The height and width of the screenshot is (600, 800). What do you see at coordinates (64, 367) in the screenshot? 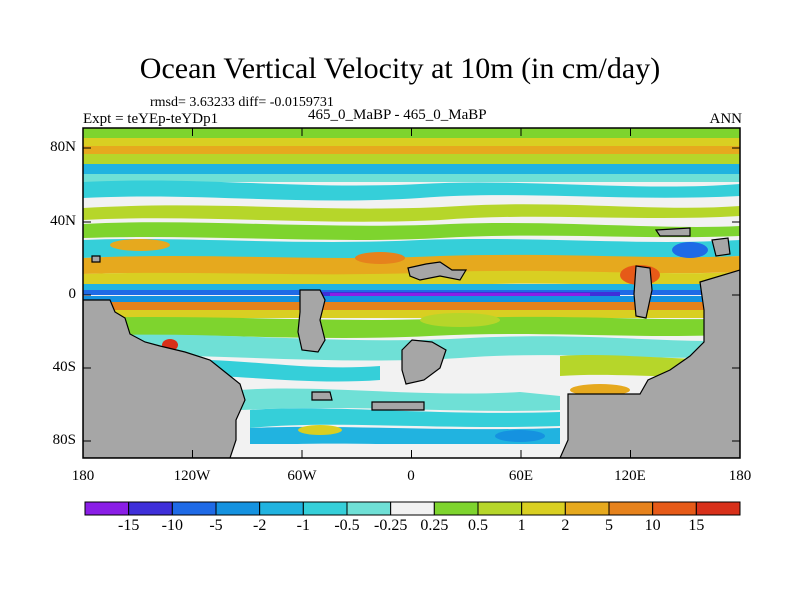
I see `y-tick-label: 40S` at bounding box center [64, 367].